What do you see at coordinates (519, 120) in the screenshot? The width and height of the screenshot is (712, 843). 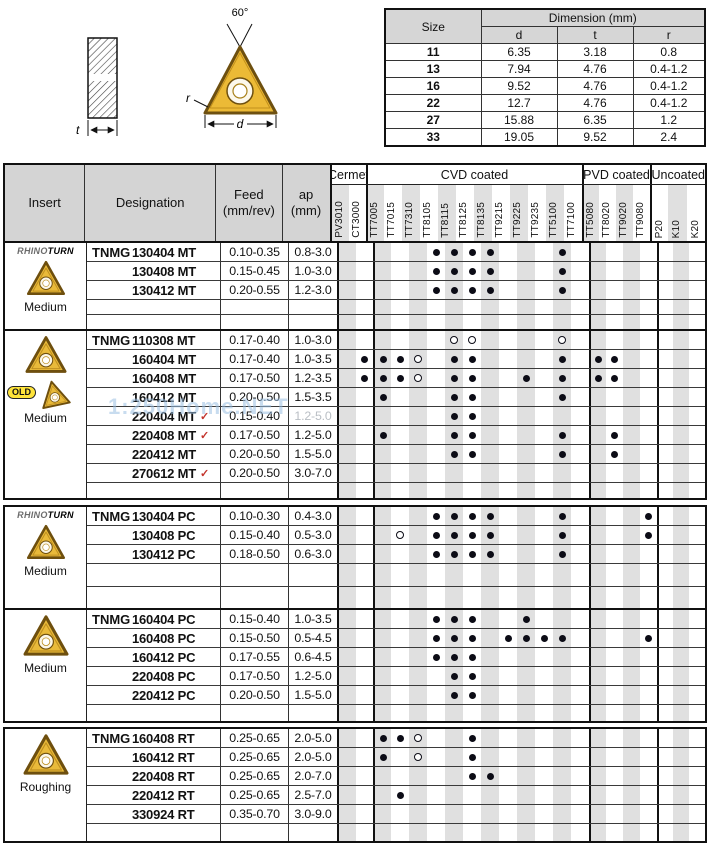 I see `size-d-value: 15.88` at bounding box center [519, 120].